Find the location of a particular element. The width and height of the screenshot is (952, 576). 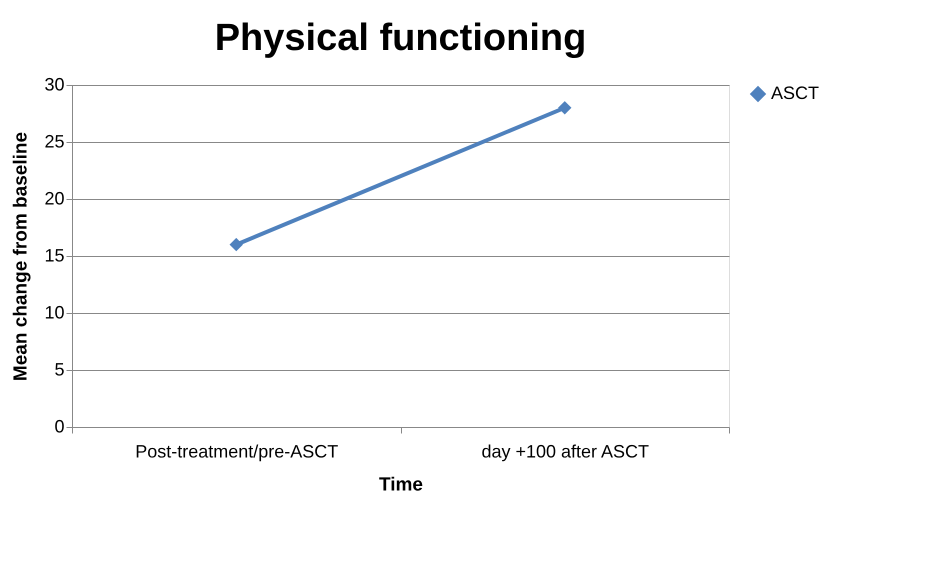

x-tick-label: day +100 after ASCT is located at coordinates (565, 452).